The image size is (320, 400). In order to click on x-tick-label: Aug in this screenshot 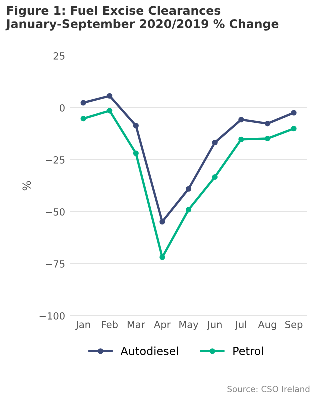, I will do `click(267, 325)`.